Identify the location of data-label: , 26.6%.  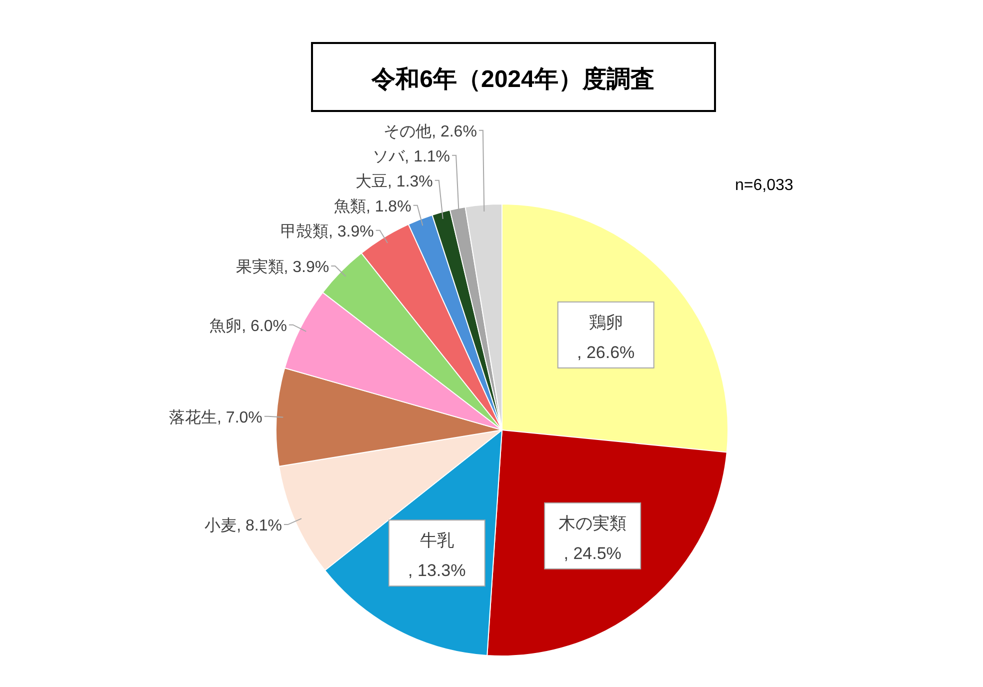
(606, 352).